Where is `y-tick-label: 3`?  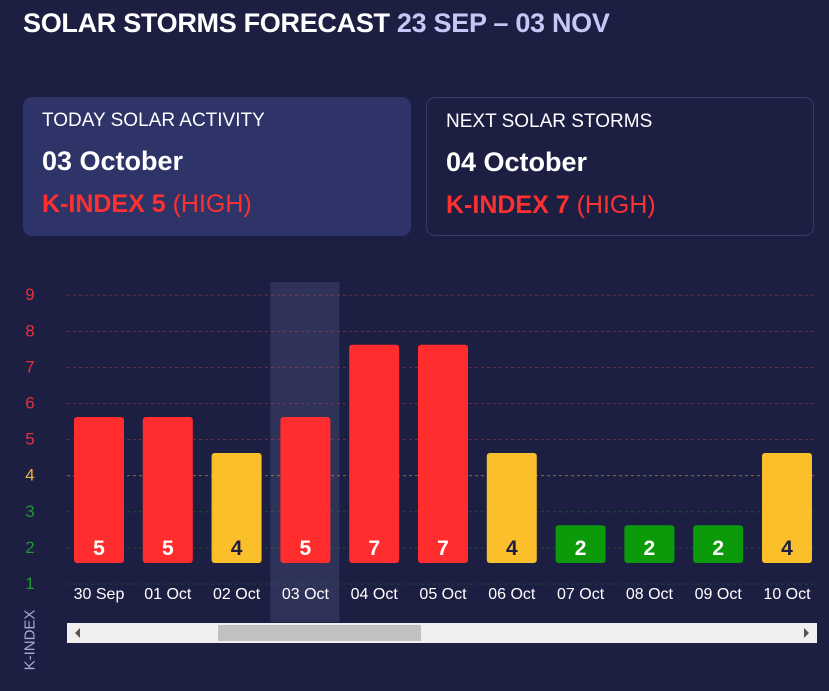
y-tick-label: 3 is located at coordinates (29, 511).